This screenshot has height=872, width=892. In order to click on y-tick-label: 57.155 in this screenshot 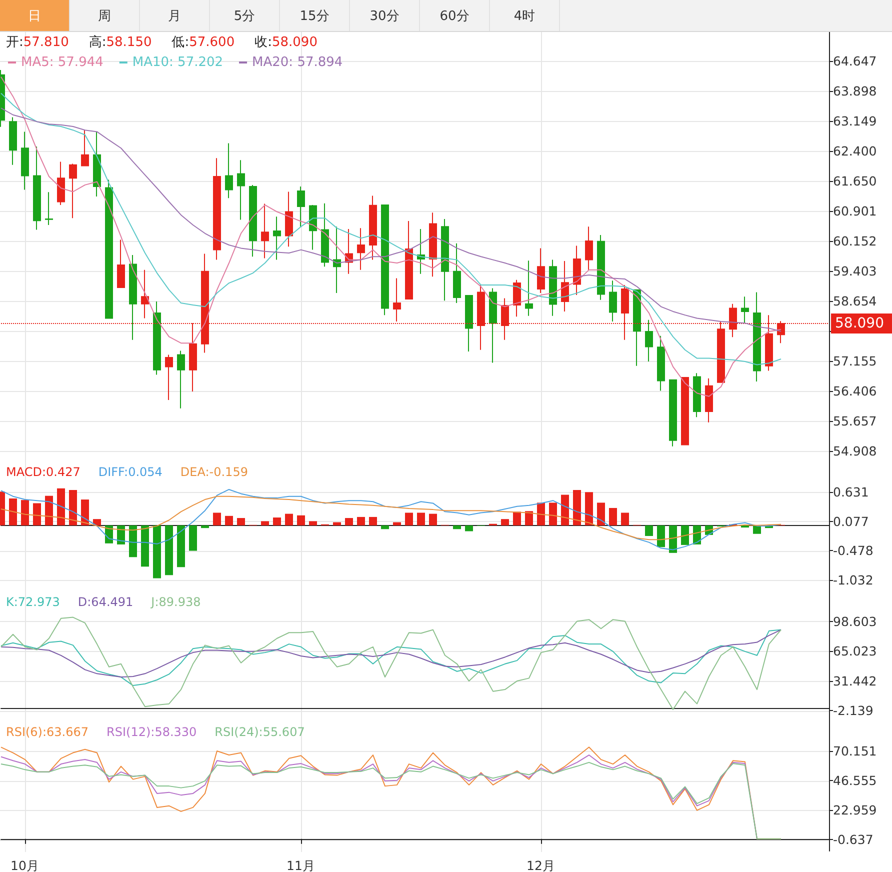, I will do `click(855, 360)`.